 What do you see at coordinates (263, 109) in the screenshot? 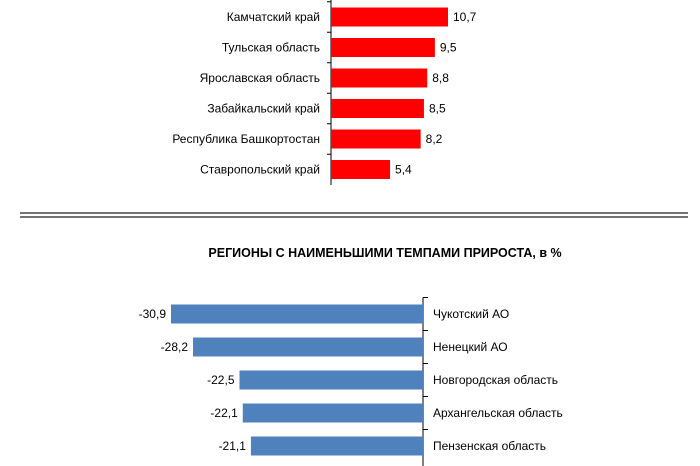
I see `top-category-label: Забайкальский край` at bounding box center [263, 109].